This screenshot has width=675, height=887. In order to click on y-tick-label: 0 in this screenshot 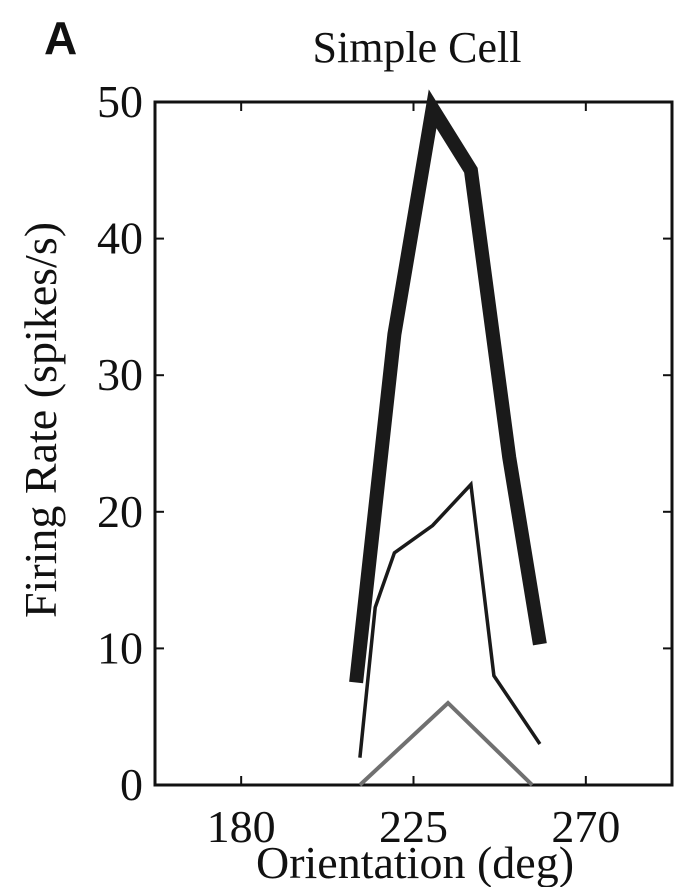, I will do `click(131, 784)`.